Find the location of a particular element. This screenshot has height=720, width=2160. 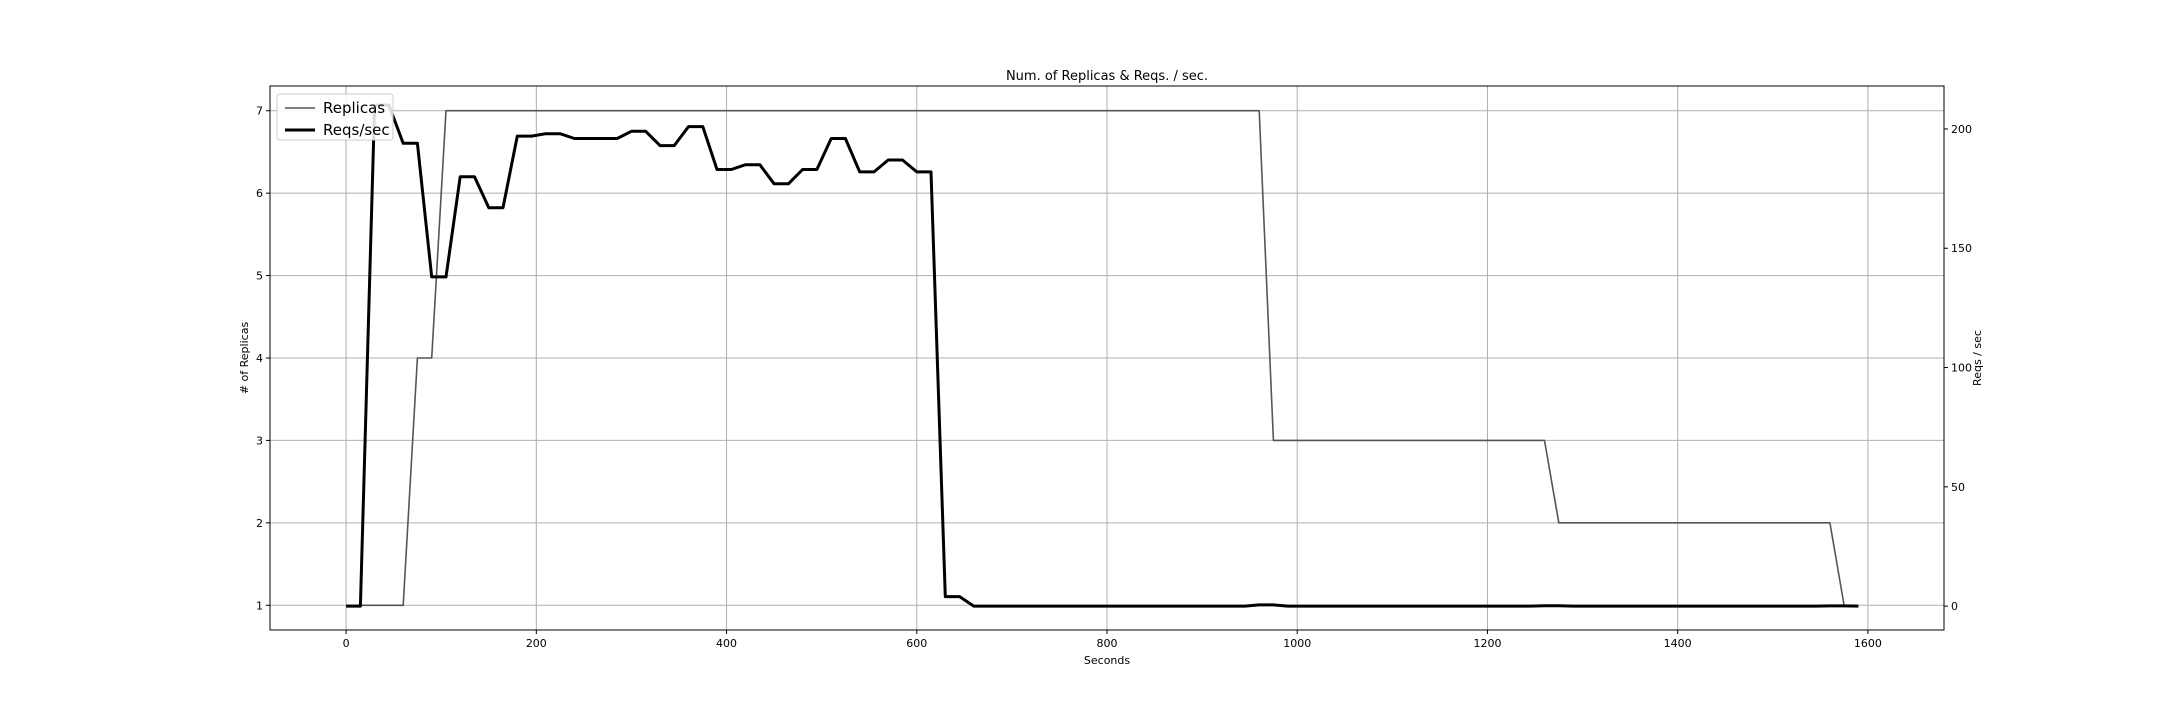

x-tick-label: 600 is located at coordinates (916, 643).